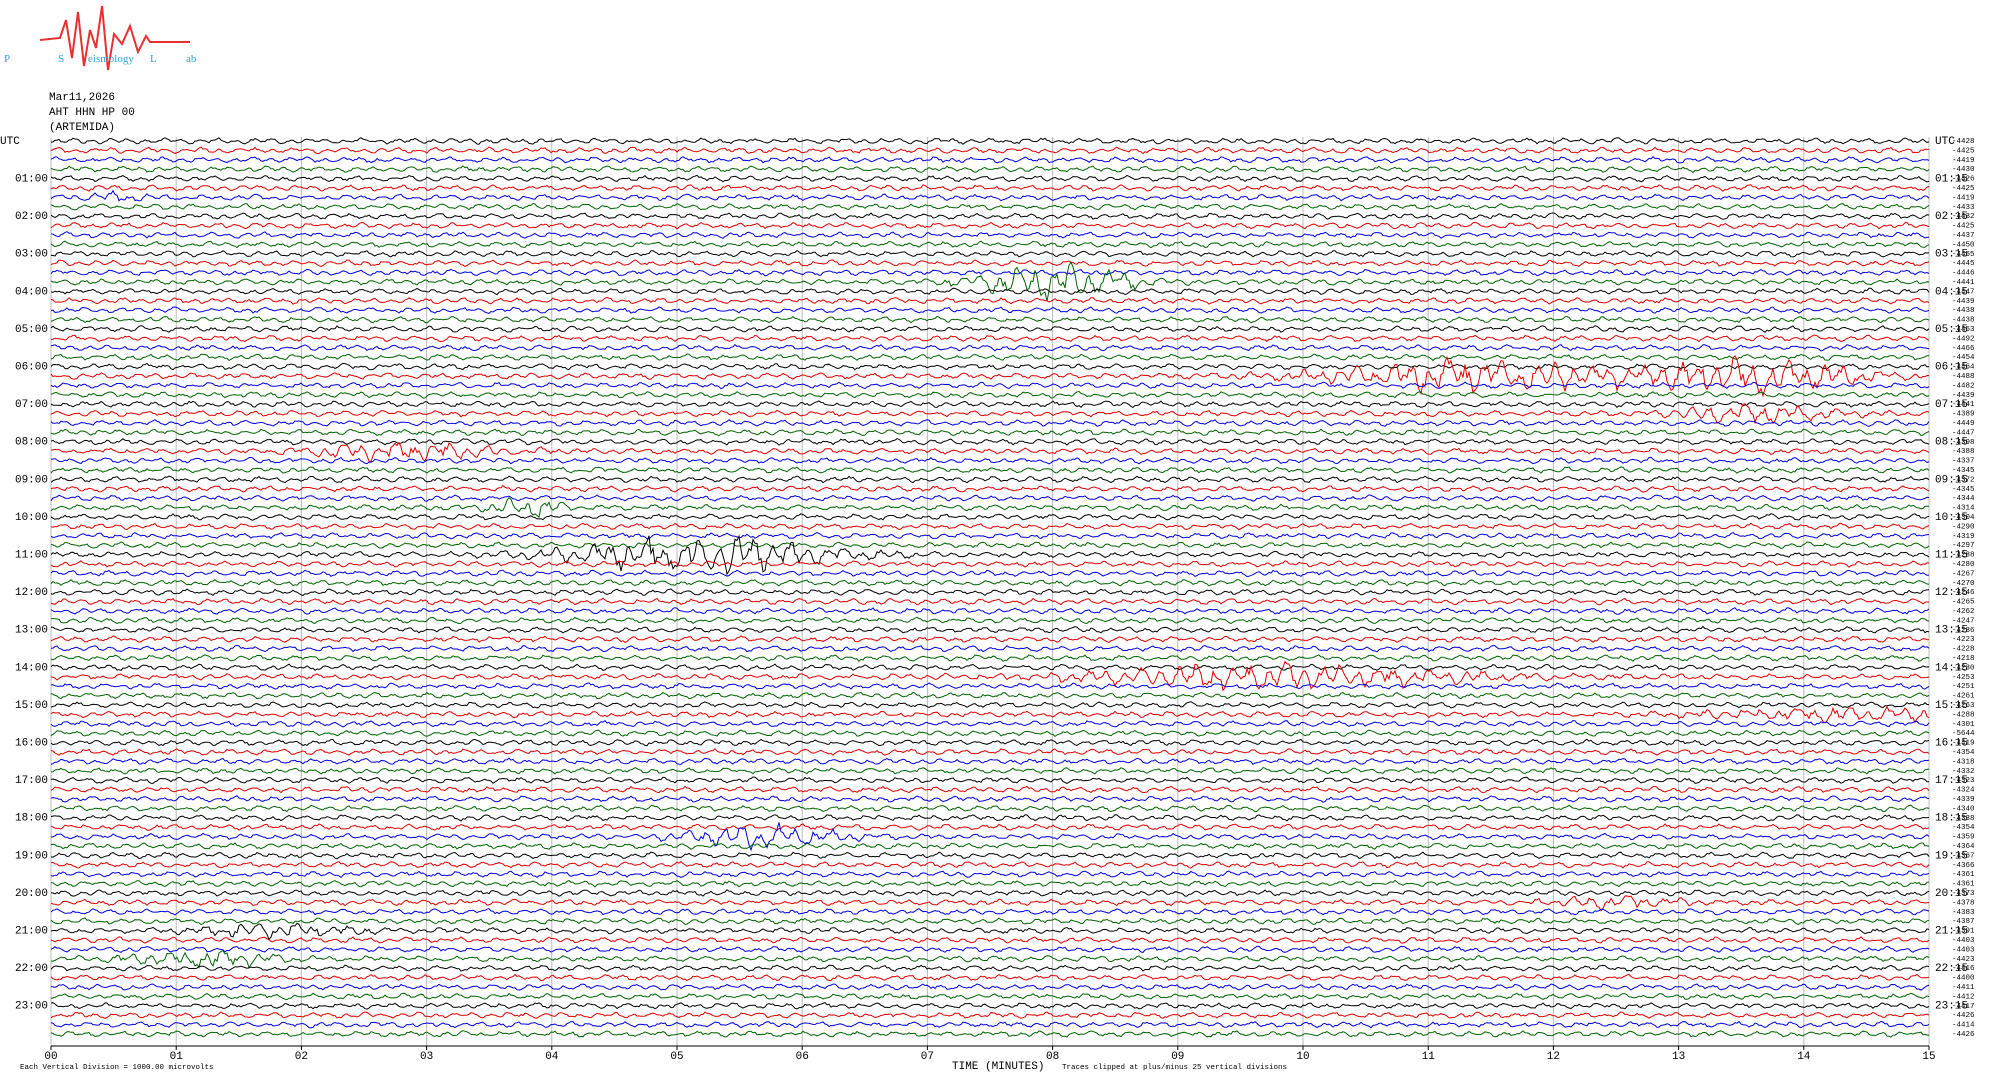 Image resolution: width=2010 pixels, height=1080 pixels. What do you see at coordinates (1963, 922) in the screenshot?
I see `trace-offset: -4387` at bounding box center [1963, 922].